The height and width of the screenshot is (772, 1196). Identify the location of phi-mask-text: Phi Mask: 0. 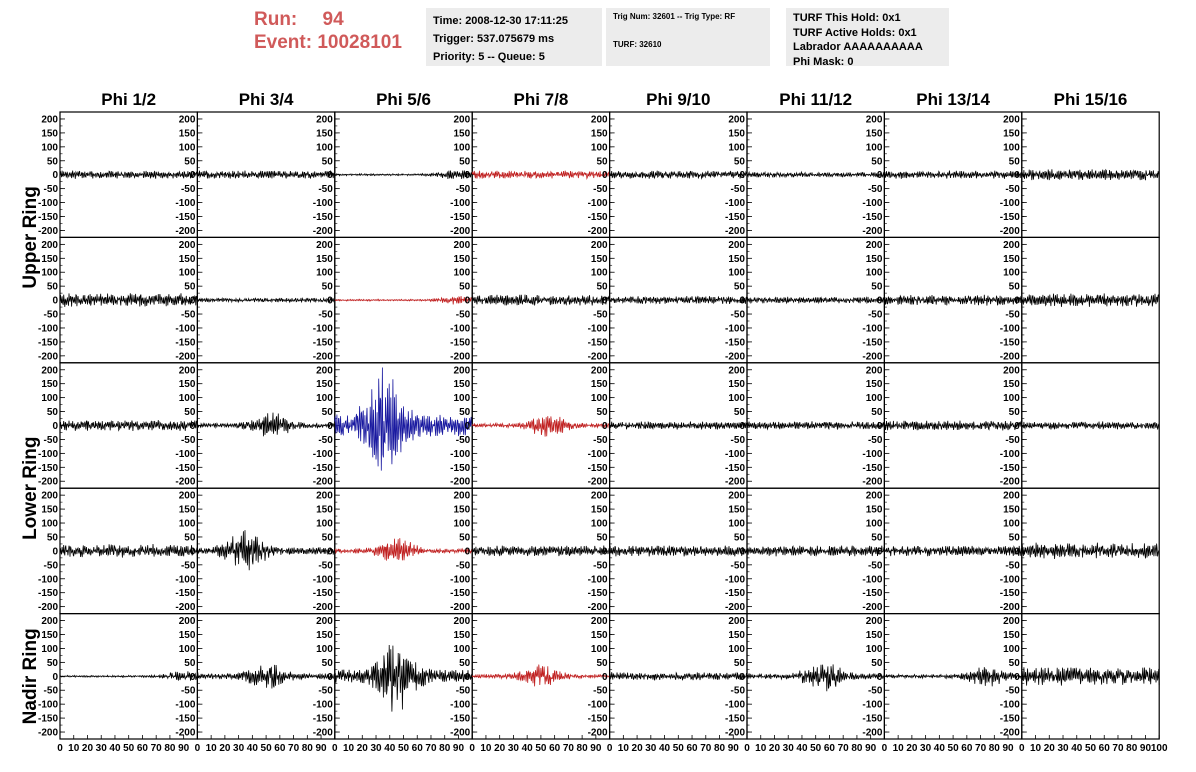
(823, 61).